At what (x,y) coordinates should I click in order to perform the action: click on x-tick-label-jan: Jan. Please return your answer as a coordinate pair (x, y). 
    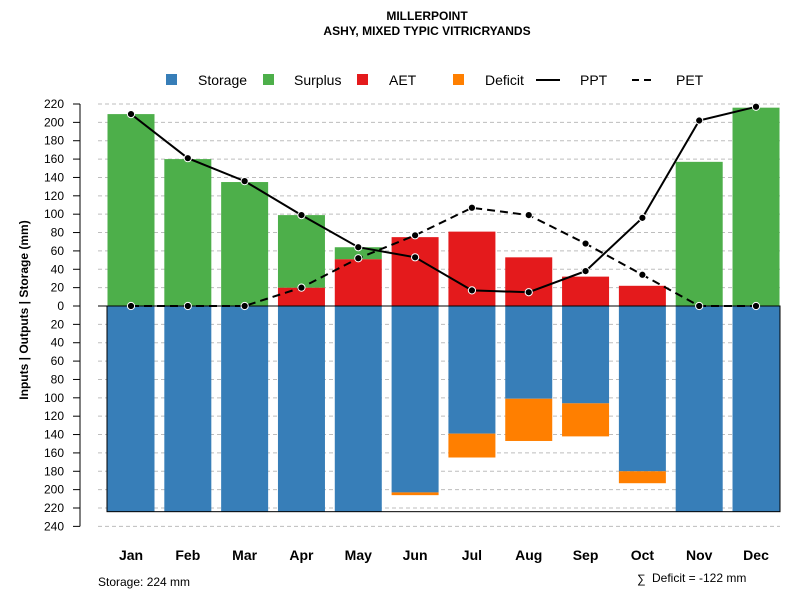
    Looking at the image, I should click on (131, 555).